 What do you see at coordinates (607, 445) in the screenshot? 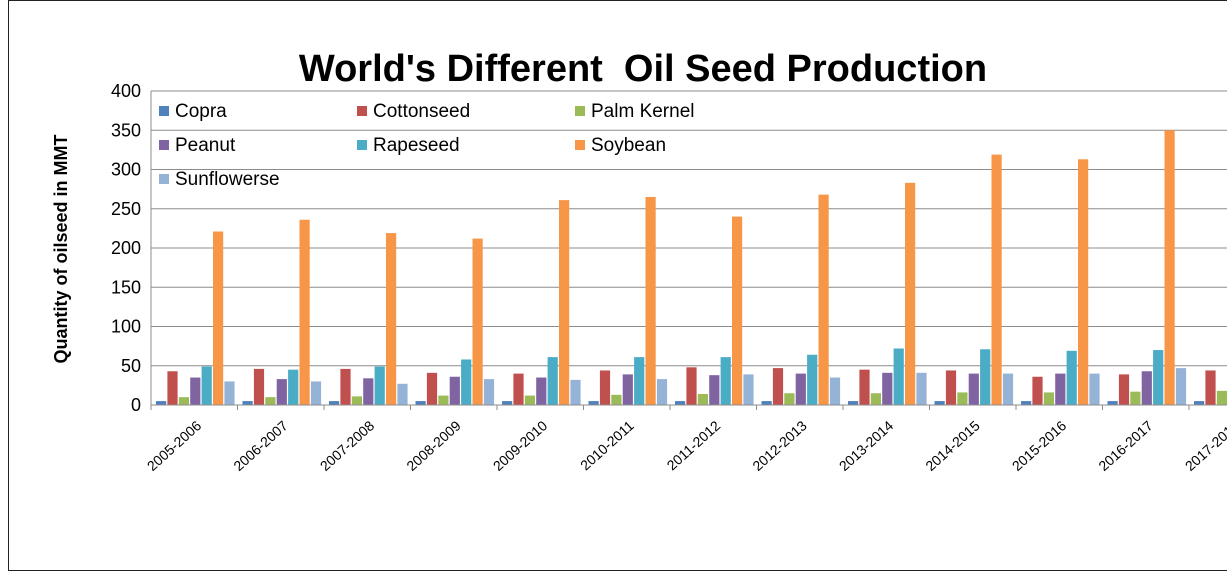
I see `x-tick-label: 2010-2011` at bounding box center [607, 445].